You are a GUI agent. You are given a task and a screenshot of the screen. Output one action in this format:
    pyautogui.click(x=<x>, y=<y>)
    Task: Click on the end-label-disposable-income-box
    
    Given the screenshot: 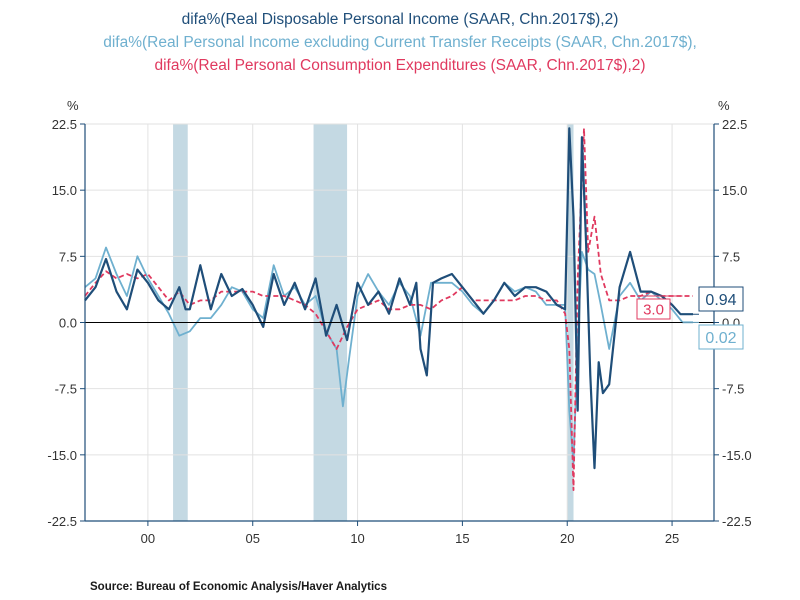 What is the action you would take?
    pyautogui.click(x=721, y=299)
    